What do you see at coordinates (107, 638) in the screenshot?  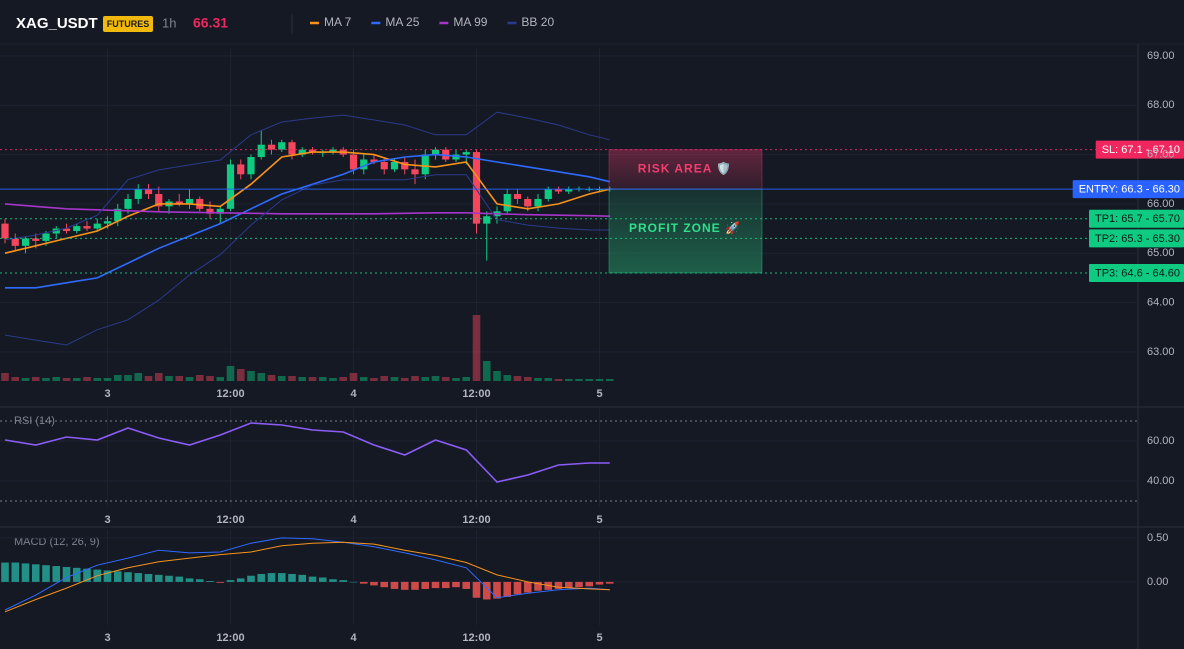 I see `x-tick-label: 3` at bounding box center [107, 638].